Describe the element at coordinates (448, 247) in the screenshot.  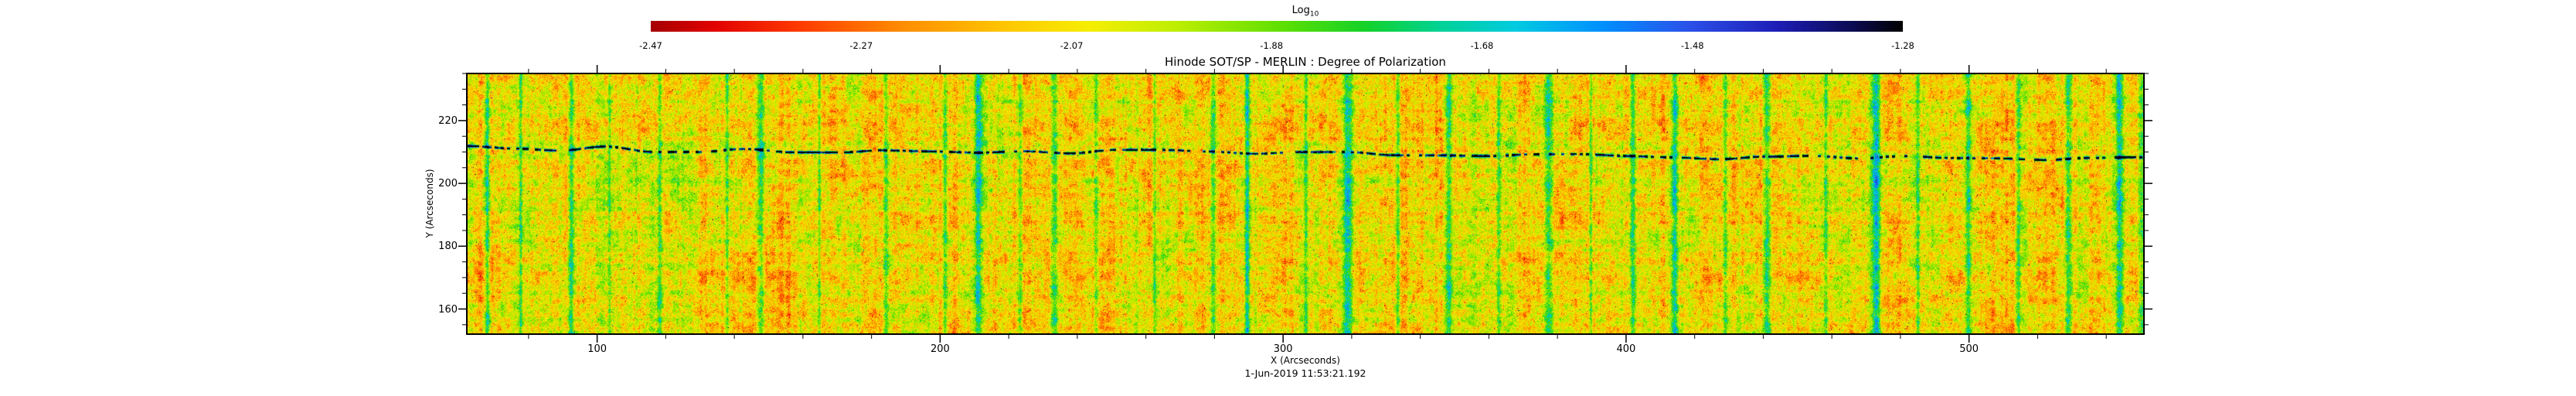
I see `y-tick-label: 180` at that location.